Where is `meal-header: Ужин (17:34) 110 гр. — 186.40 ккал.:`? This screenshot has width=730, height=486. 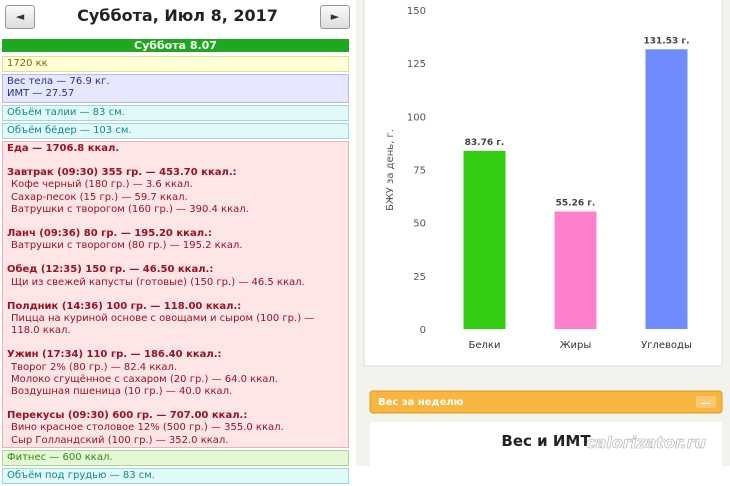
meal-header: Ужин (17:34) 110 гр. — 186.40 ккал.: is located at coordinates (114, 355).